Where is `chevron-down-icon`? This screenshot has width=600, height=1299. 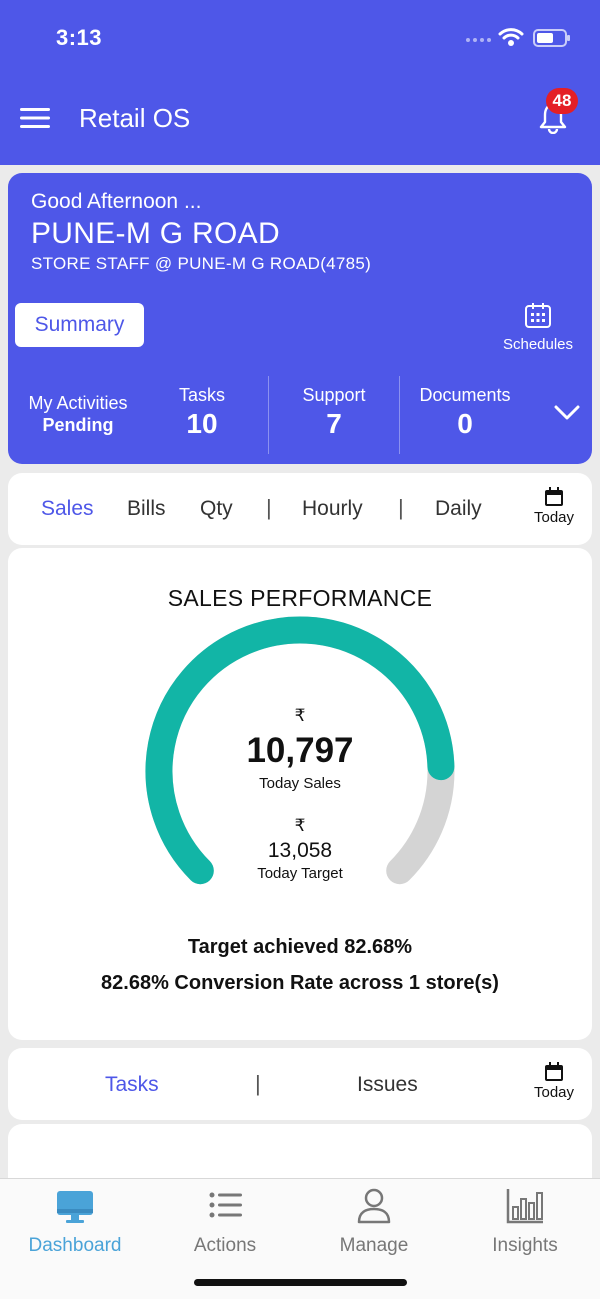 chevron-down-icon is located at coordinates (567, 413).